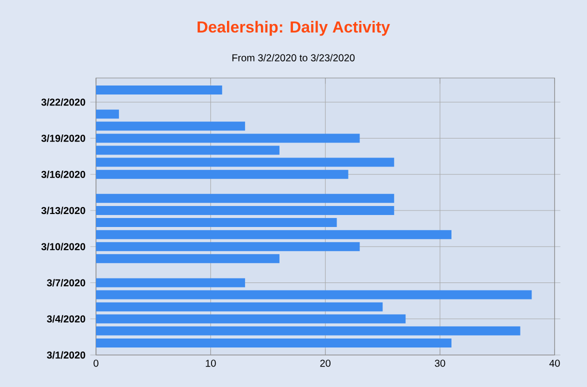 This screenshot has height=387, width=587. Describe the element at coordinates (63, 174) in the screenshot. I see `y-tick-label: 3/16/2020` at that location.